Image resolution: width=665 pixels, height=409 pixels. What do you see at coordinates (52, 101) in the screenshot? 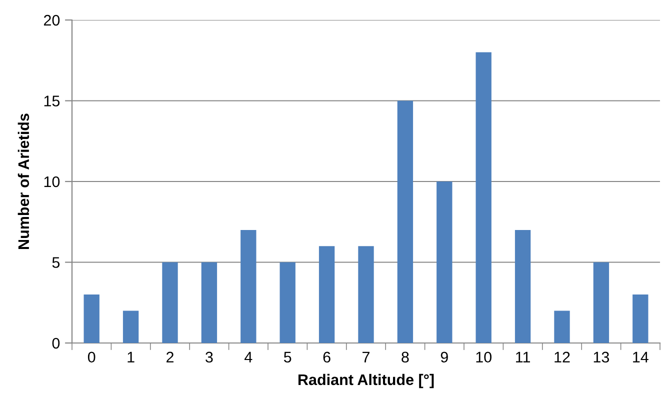
I see `y-tick-label: 15` at bounding box center [52, 101].